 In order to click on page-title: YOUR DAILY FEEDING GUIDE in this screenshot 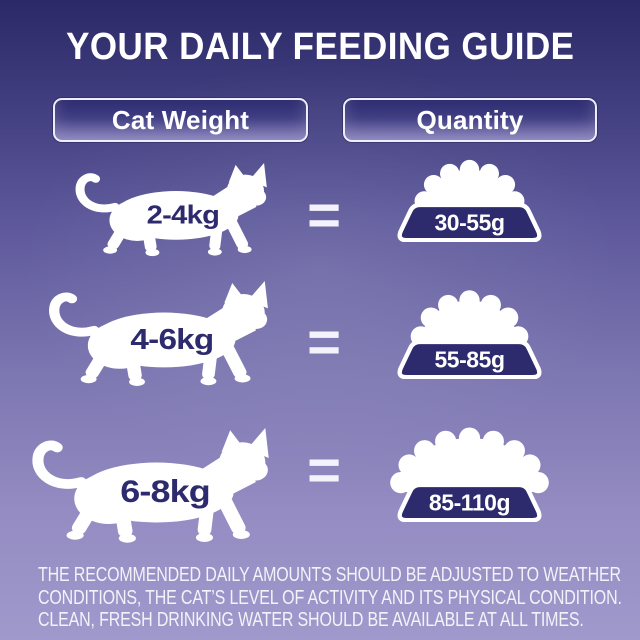, I will do `click(320, 47)`.